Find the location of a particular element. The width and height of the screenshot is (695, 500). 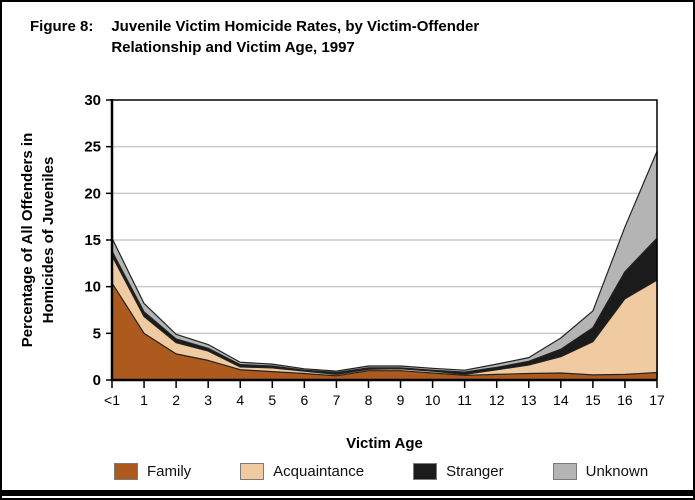

x-tick-label: 1 is located at coordinates (144, 400).